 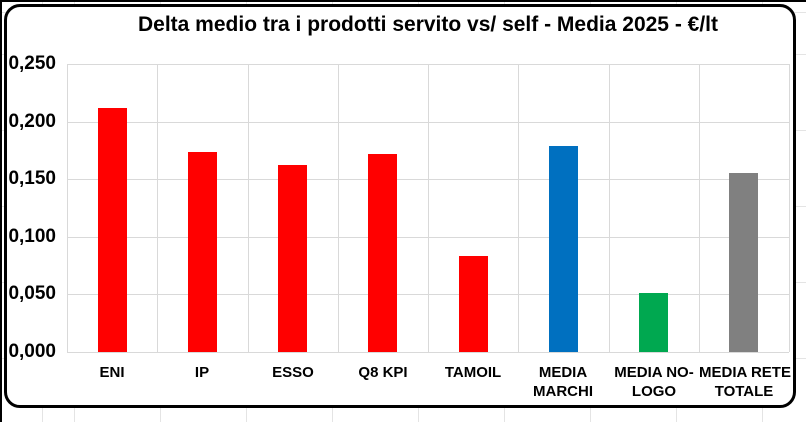 What do you see at coordinates (653, 322) in the screenshot?
I see `bar-media-no-logo` at bounding box center [653, 322].